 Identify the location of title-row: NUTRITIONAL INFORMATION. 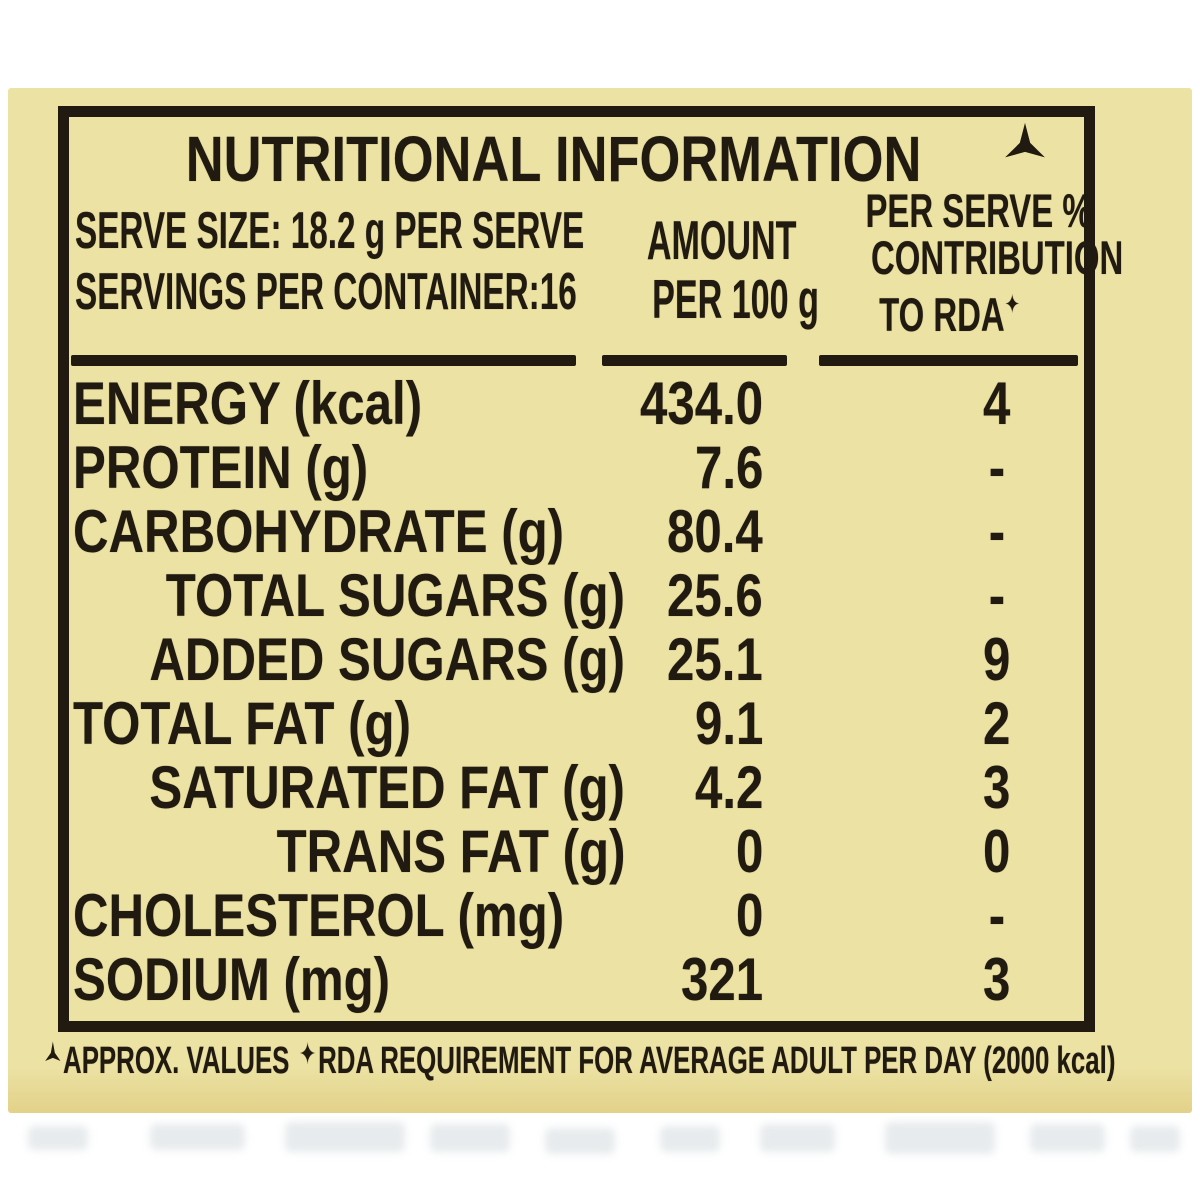
(576, 159).